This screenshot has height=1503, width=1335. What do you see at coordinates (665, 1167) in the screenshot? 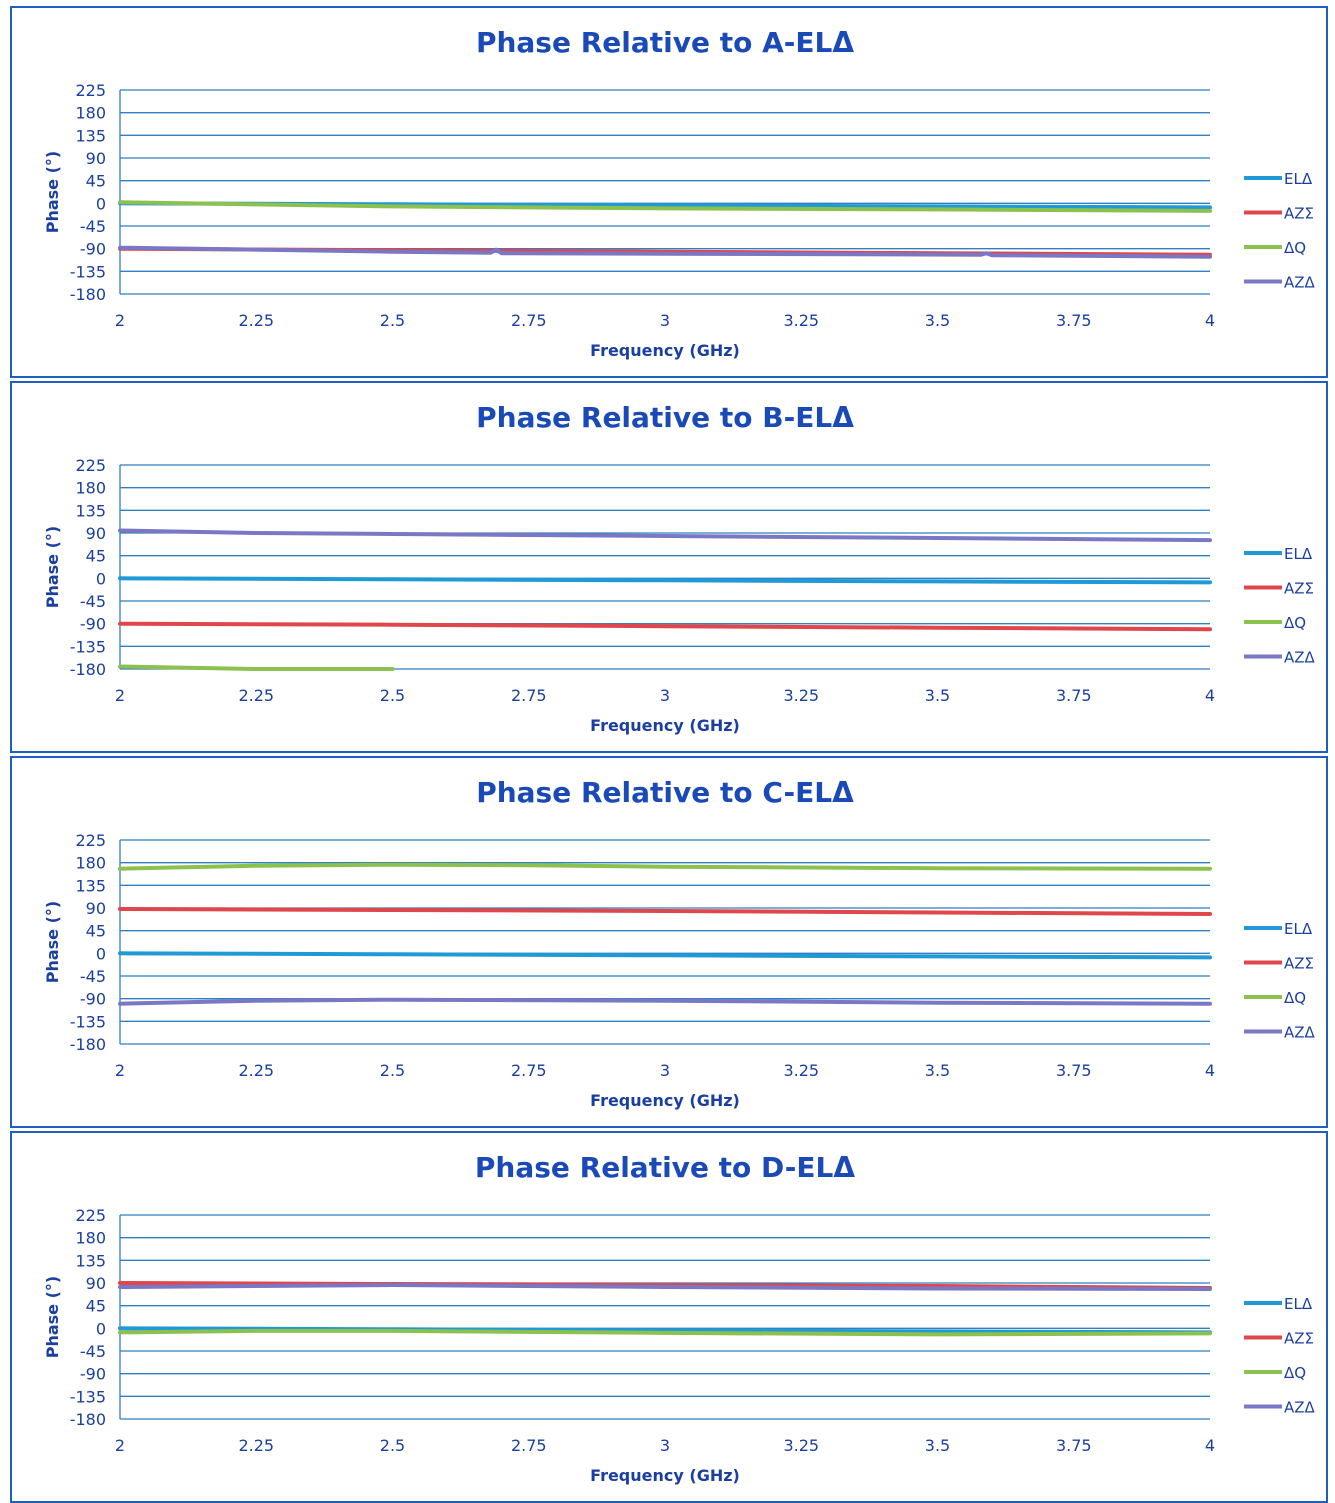
I see `chart-title: Phase Relative to D-ELΔ` at bounding box center [665, 1167].